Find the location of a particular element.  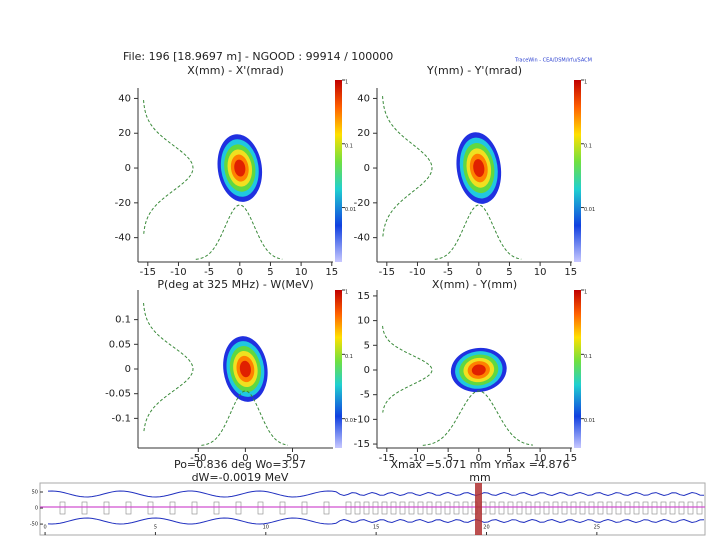

y-tick-label: 15 is located at coordinates (363, 296).